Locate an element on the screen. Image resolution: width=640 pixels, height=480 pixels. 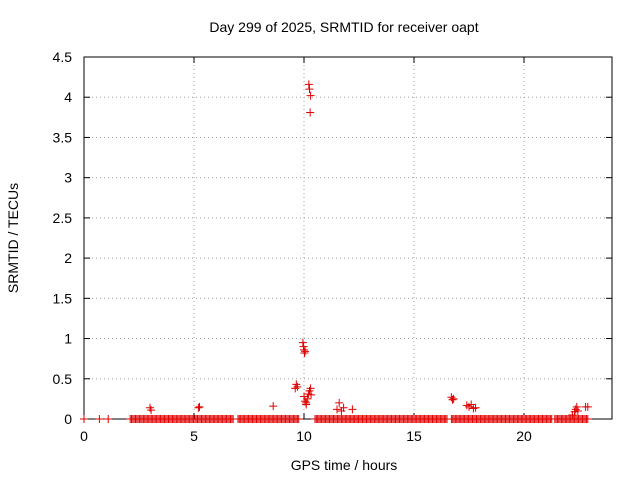
y-tick-label: 0.5 is located at coordinates (63, 379).